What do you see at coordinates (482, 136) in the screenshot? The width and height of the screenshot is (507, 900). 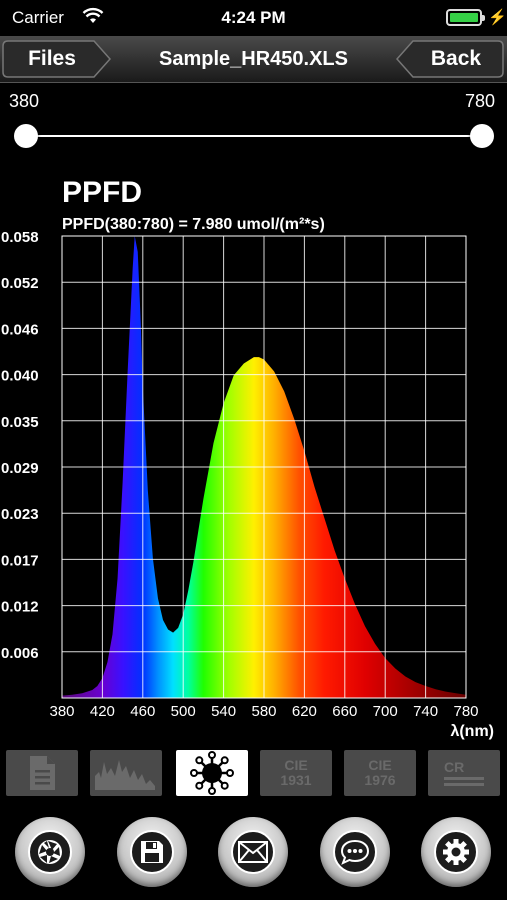 I see `range-max-handle` at bounding box center [482, 136].